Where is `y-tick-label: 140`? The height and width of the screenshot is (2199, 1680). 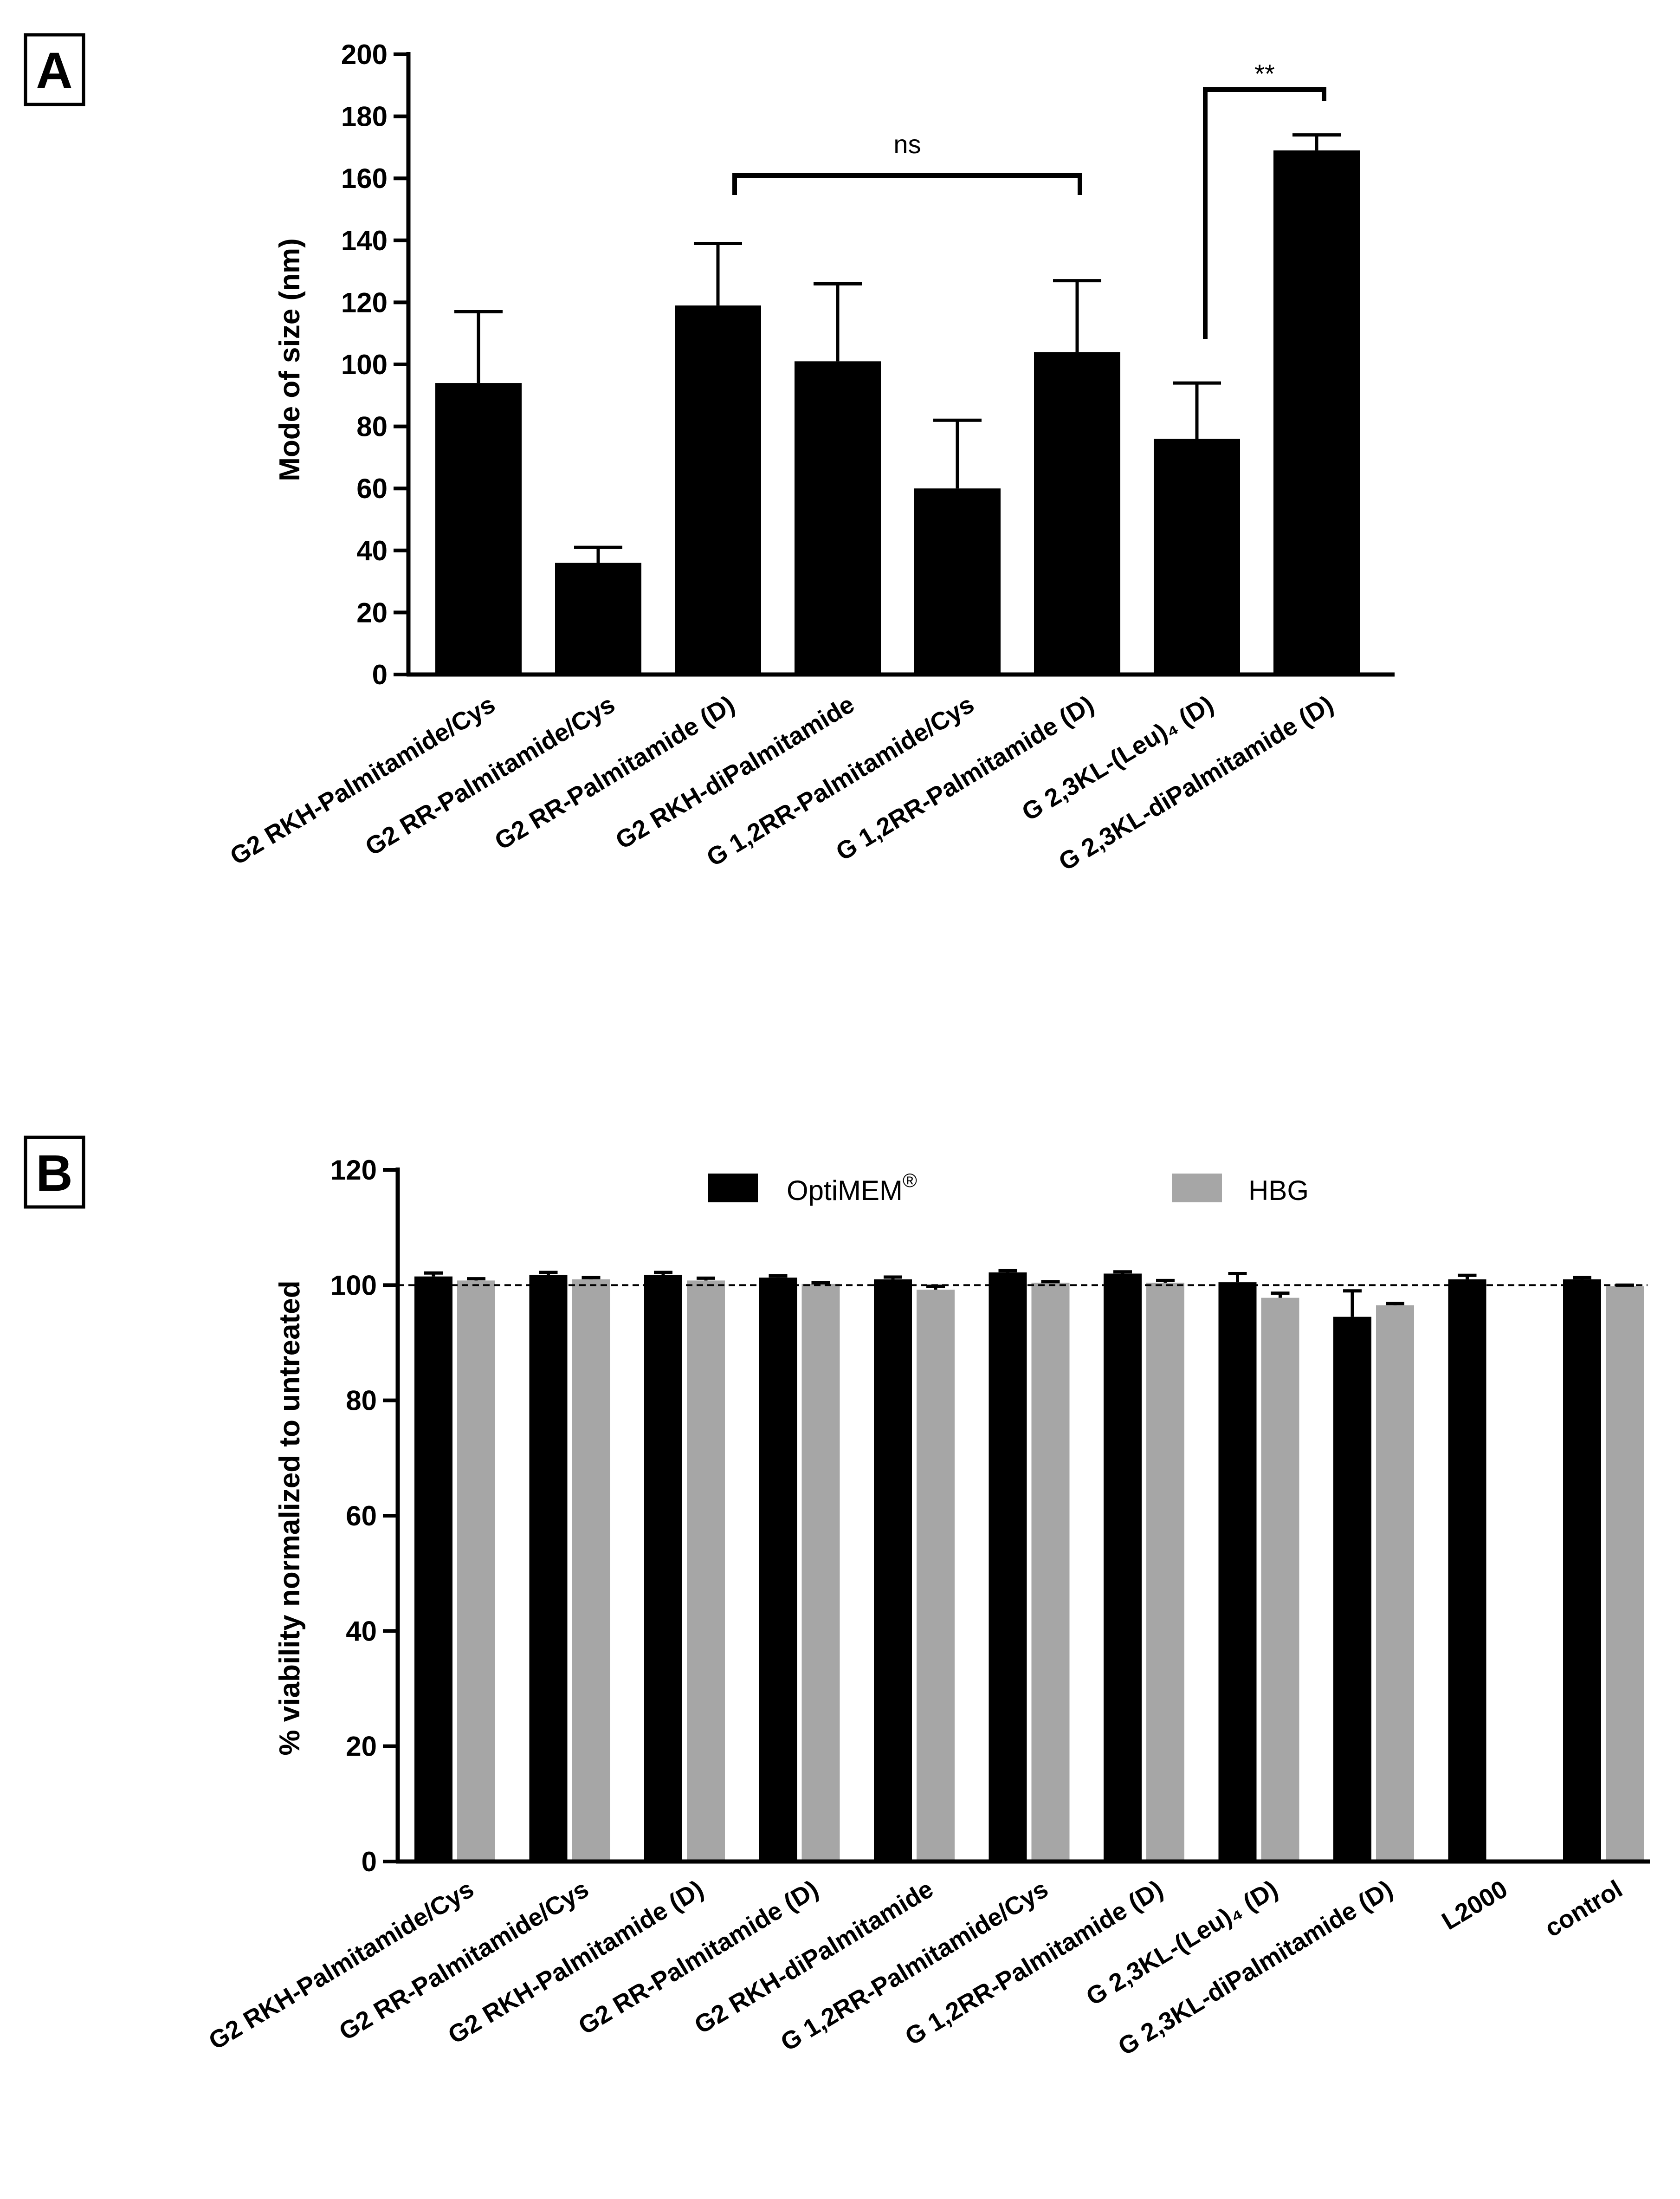
y-tick-label: 140 is located at coordinates (364, 240).